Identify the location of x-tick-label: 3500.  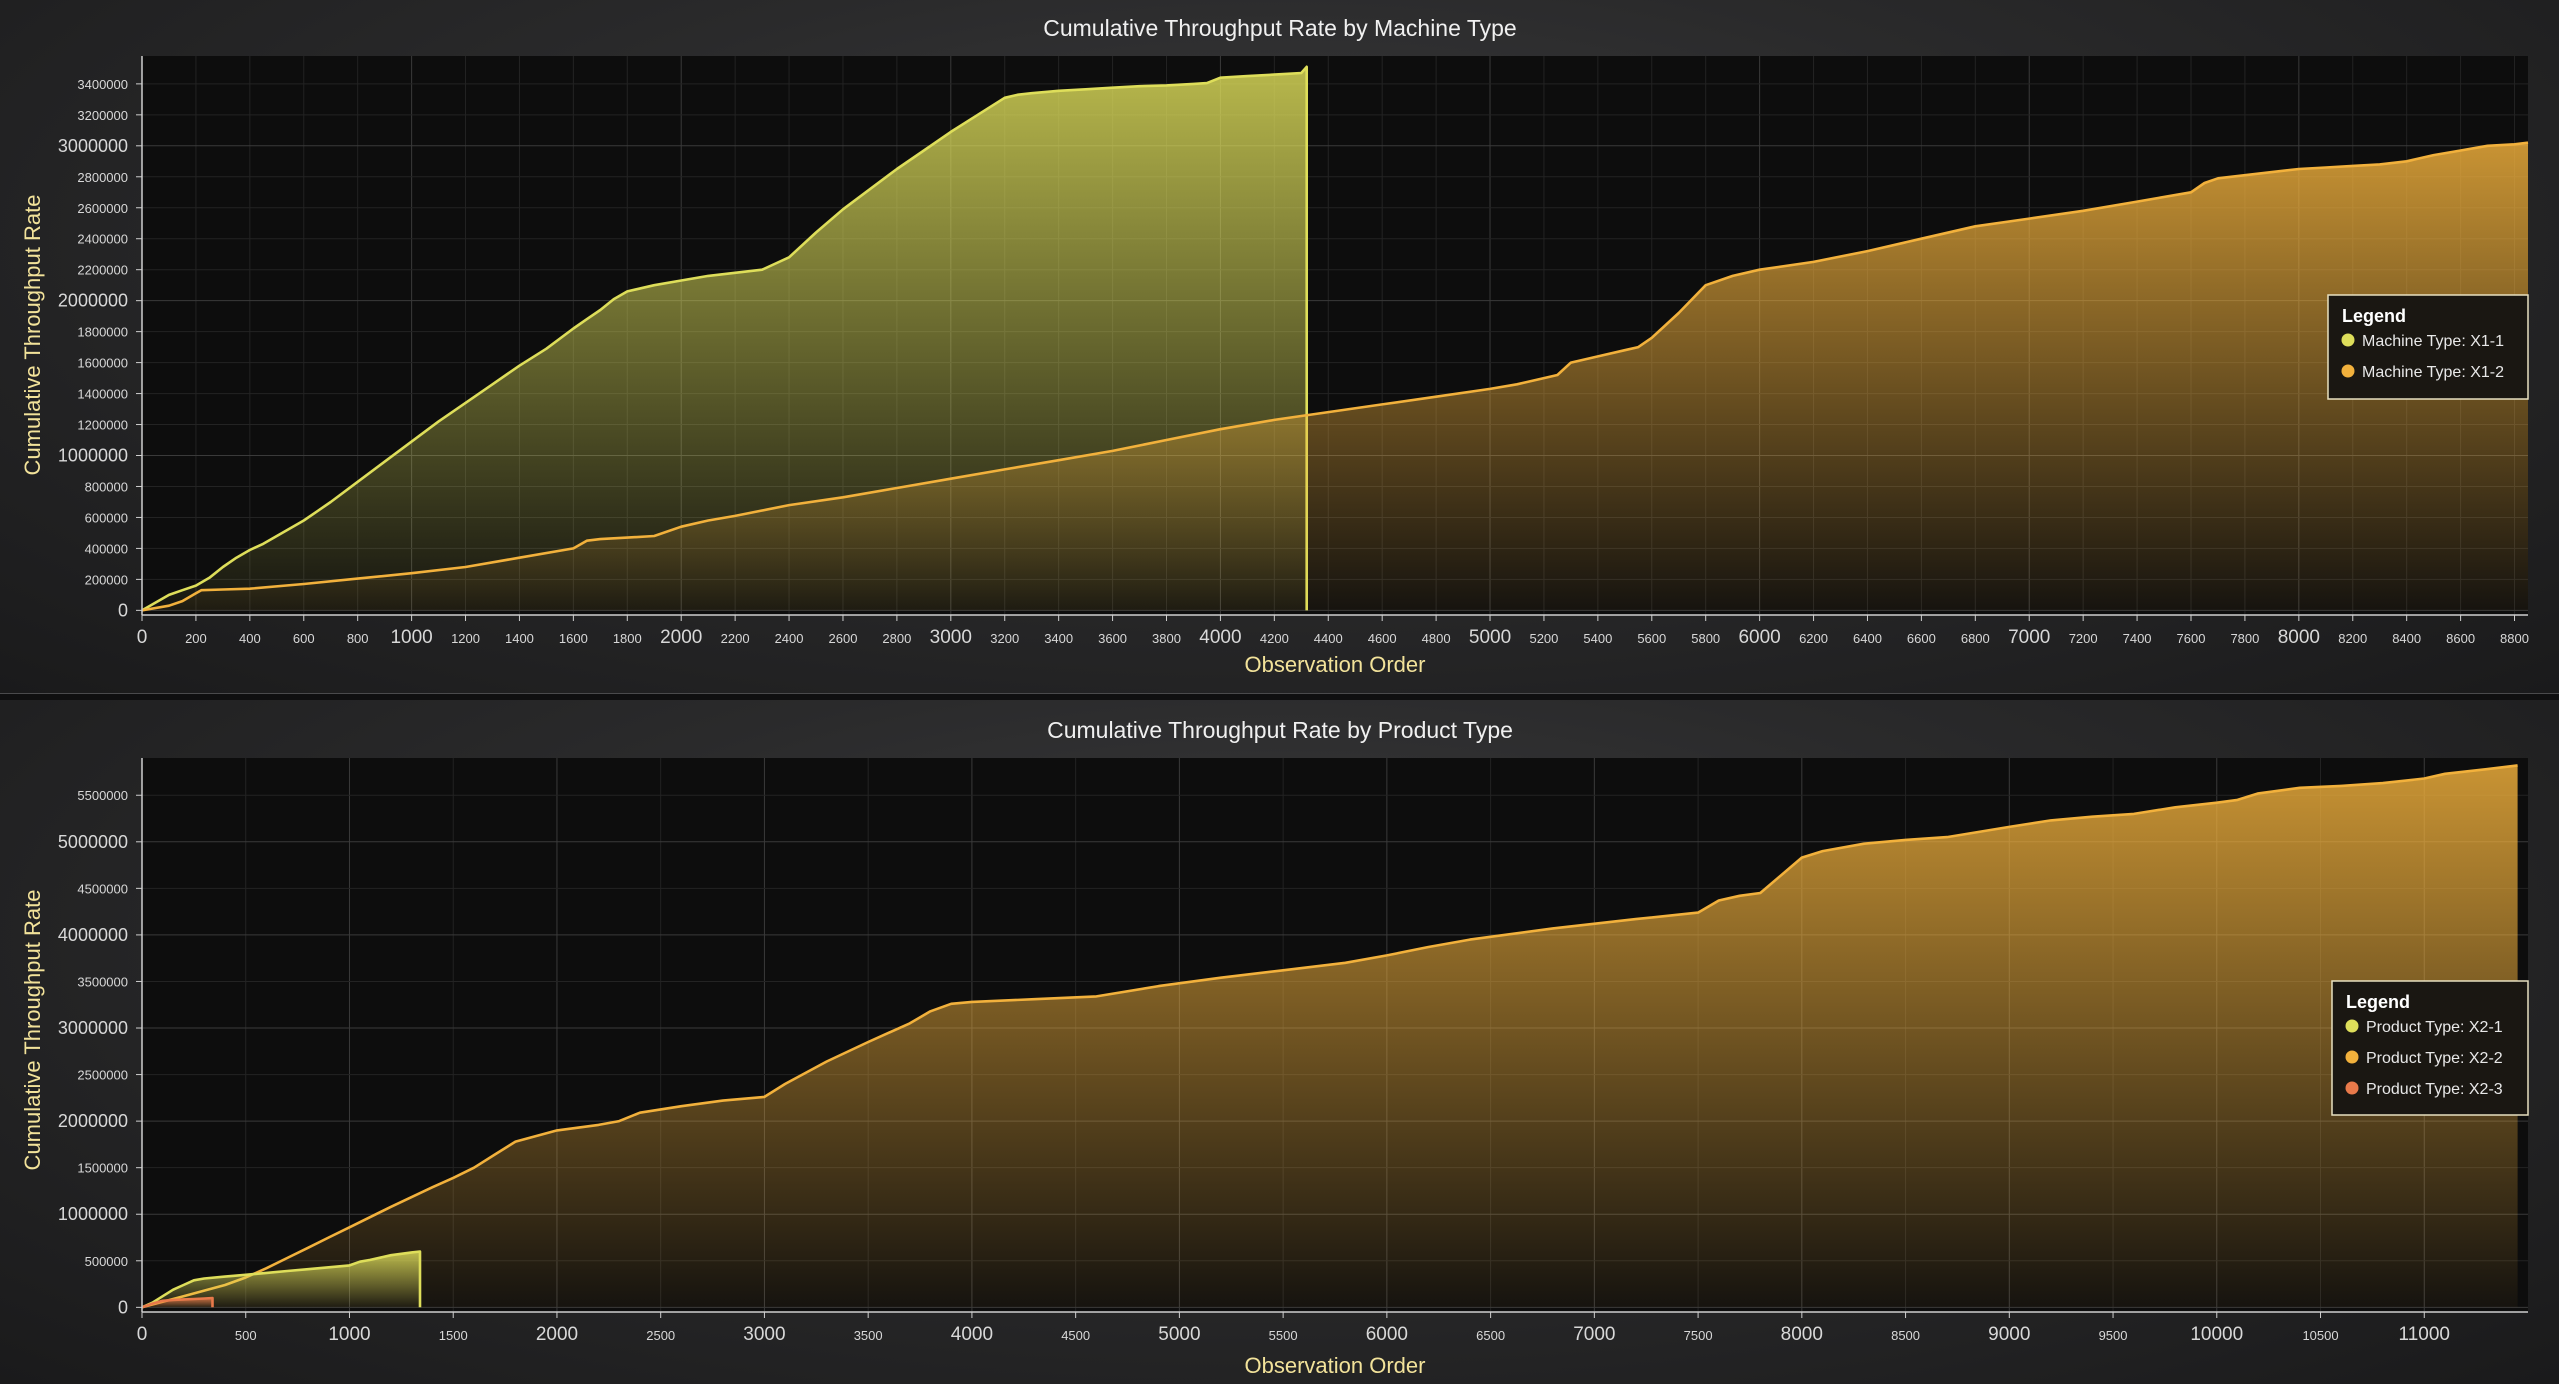
(868, 1335).